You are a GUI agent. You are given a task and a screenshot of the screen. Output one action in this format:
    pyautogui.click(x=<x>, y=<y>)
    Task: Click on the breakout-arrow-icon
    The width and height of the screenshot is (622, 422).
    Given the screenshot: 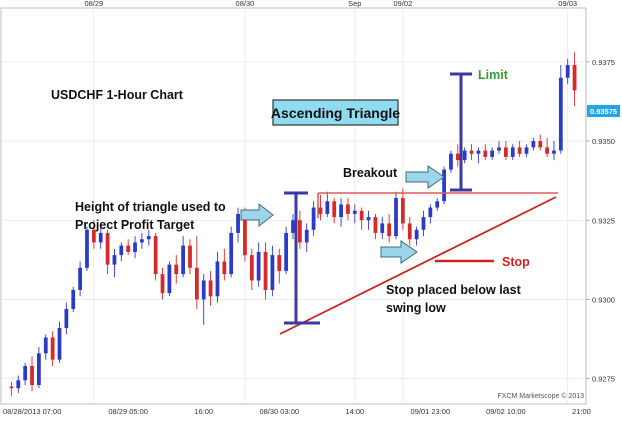 What is the action you would take?
    pyautogui.click(x=425, y=177)
    